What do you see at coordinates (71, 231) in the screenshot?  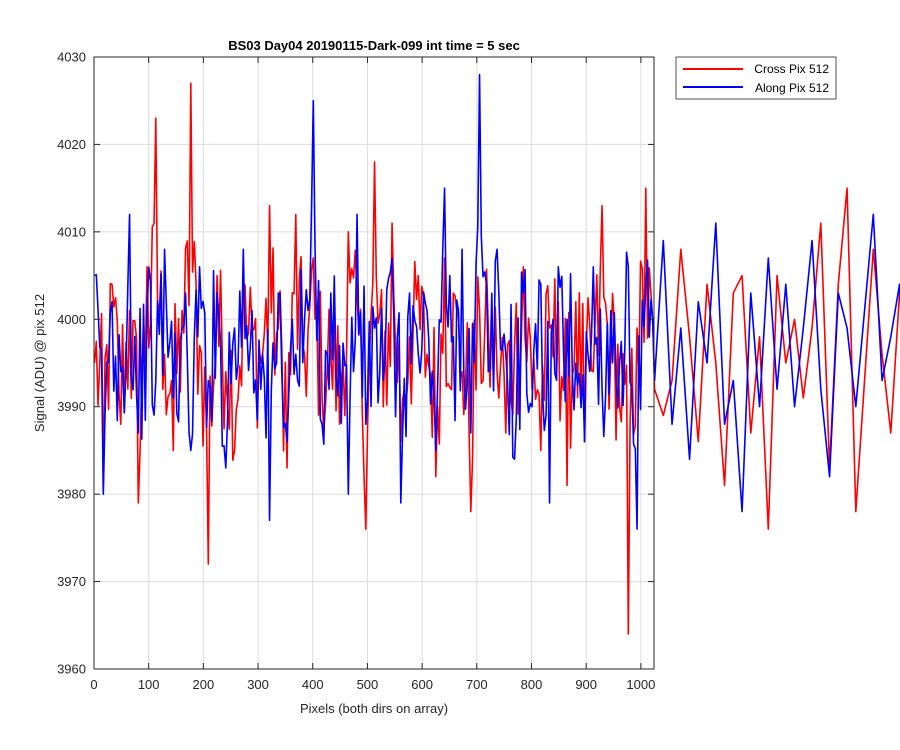 I see `y-tick-label: 4010` at bounding box center [71, 231].